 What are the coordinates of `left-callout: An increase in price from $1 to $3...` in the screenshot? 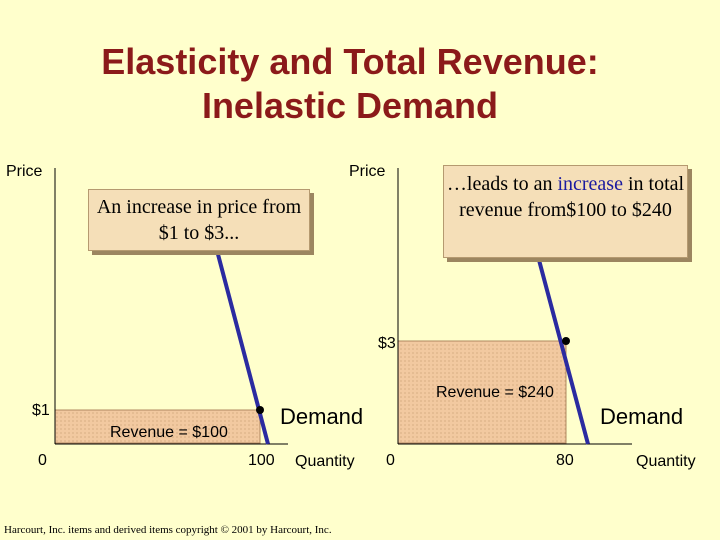 It's located at (199, 220).